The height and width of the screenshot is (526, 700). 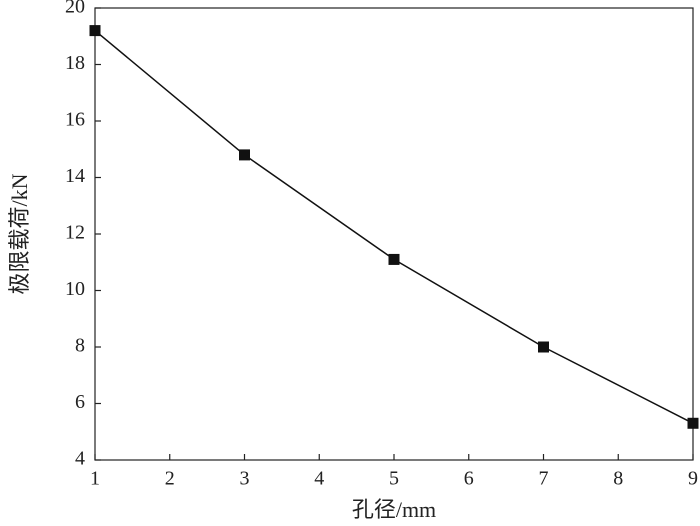 What do you see at coordinates (693, 479) in the screenshot?
I see `x-tick-label: 9` at bounding box center [693, 479].